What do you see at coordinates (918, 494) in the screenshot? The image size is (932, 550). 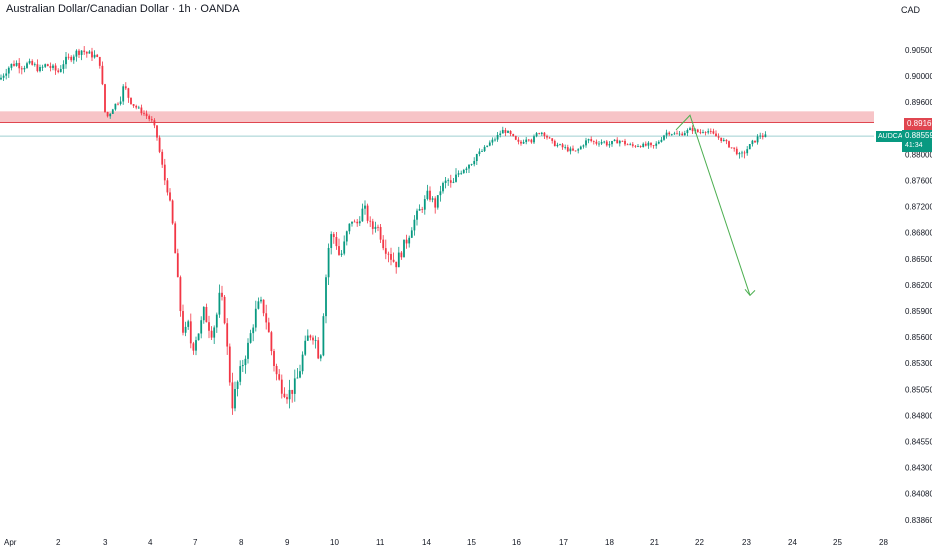 I see `price-tick-label: 0.84080` at bounding box center [918, 494].